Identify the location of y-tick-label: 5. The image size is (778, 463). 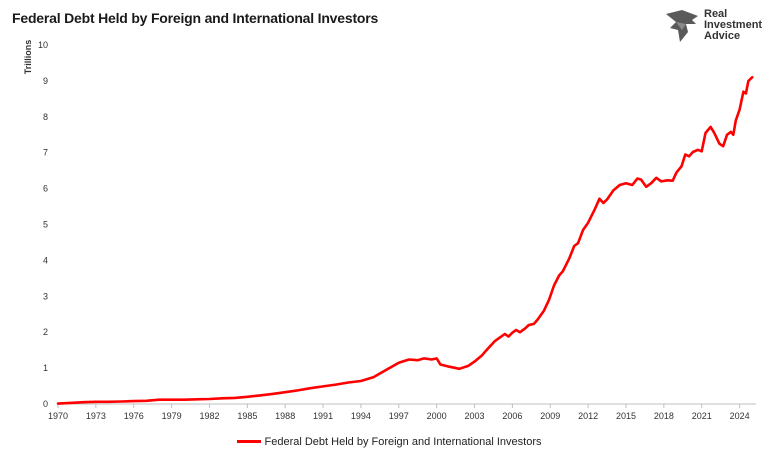
(45, 225).